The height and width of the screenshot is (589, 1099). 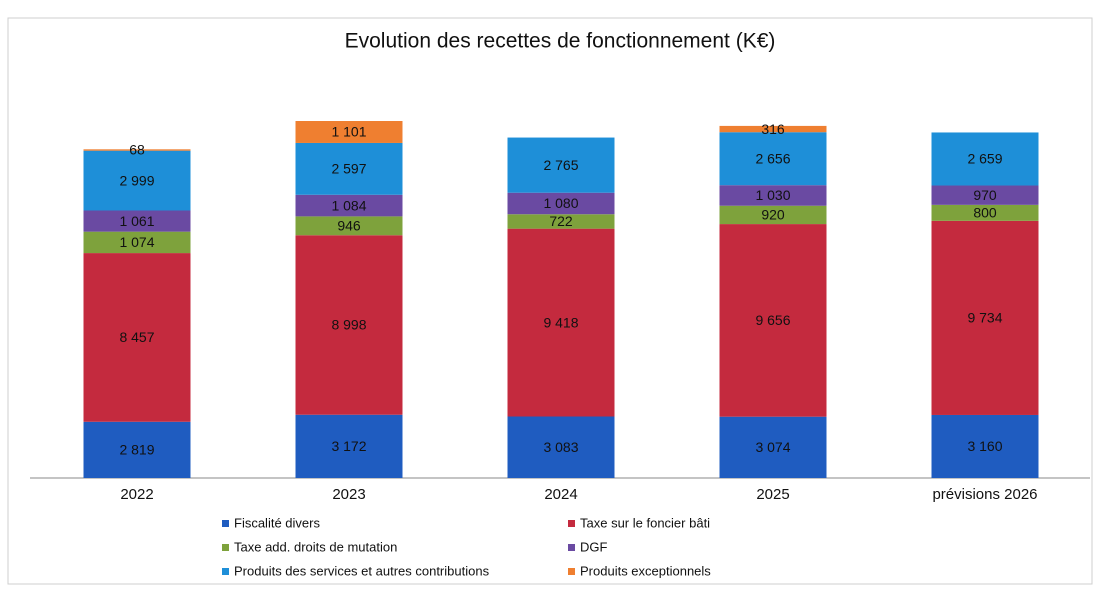 What do you see at coordinates (136, 494) in the screenshot?
I see `x-tick-label: 2022` at bounding box center [136, 494].